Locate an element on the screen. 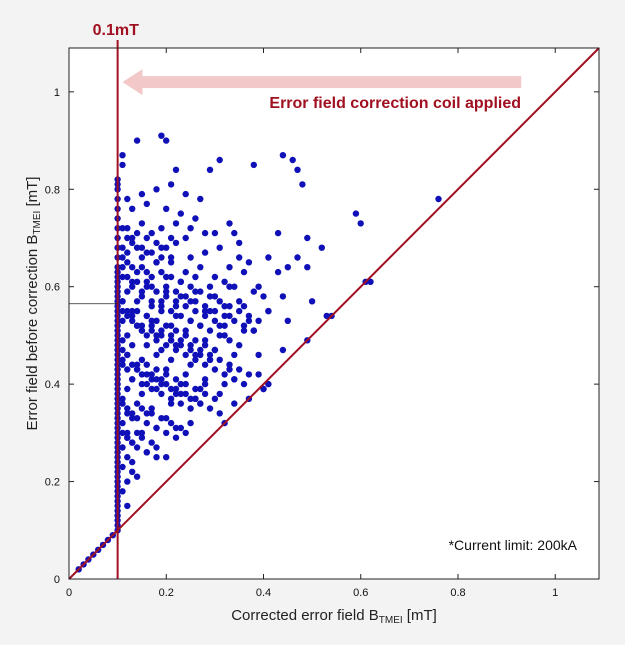 Image resolution: width=625 pixels, height=645 pixels. arrow-label: Error field correction coil applied is located at coordinates (395, 103).